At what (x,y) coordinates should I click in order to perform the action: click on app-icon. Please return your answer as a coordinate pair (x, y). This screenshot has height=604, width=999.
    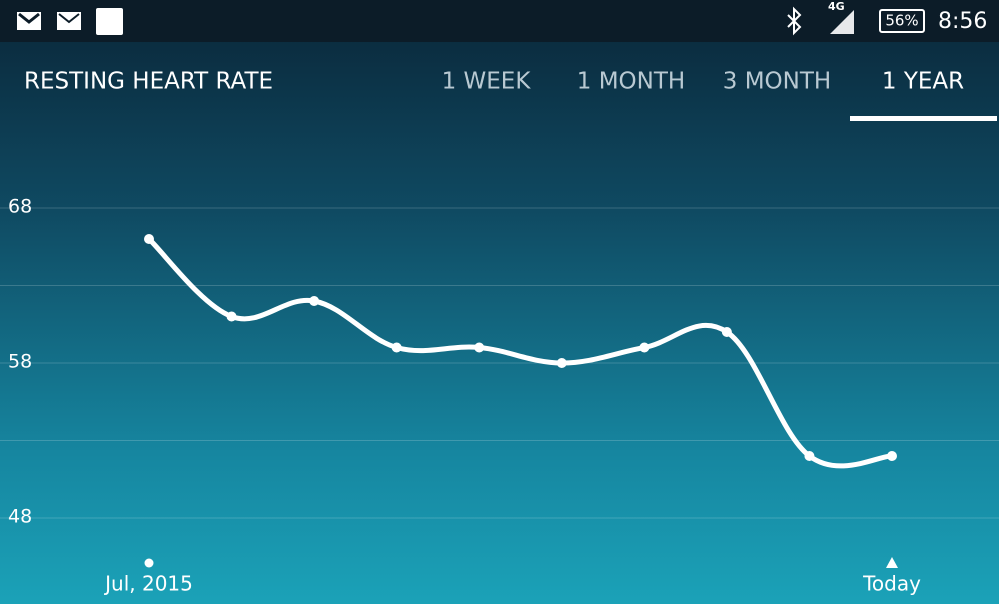
    Looking at the image, I should click on (109, 21).